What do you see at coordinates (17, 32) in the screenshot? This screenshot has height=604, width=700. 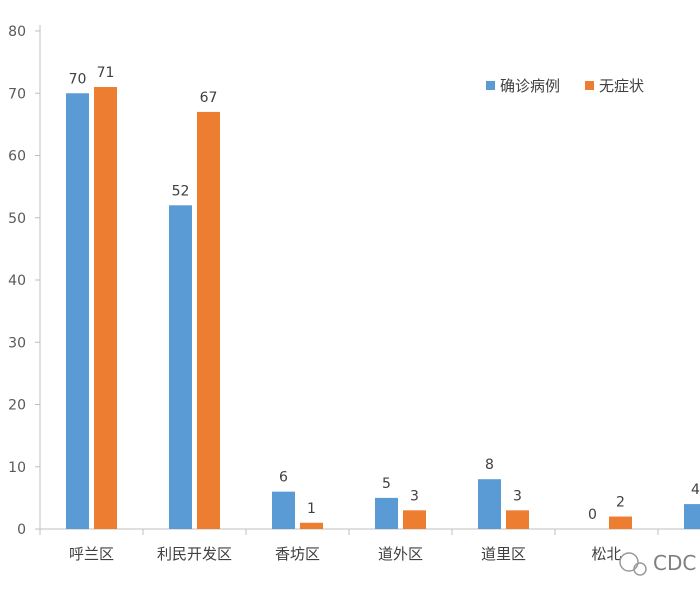 I see `y-tick-label: 80` at bounding box center [17, 32].